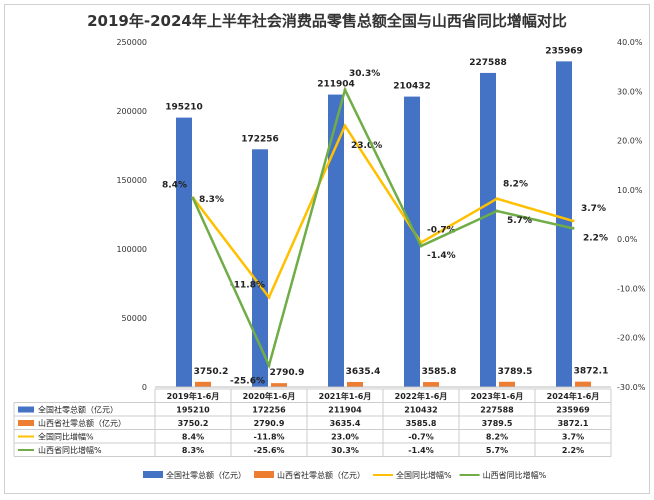  Describe the element at coordinates (627, 239) in the screenshot. I see `right-axis-tick: 0.0%` at that location.